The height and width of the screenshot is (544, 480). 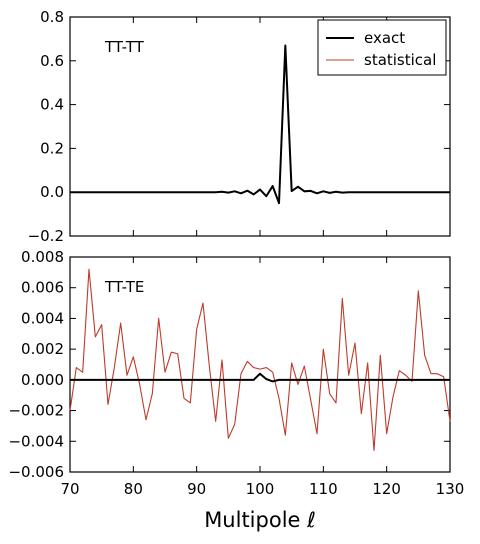 I want to click on y-tick-label: 0.8, so click(x=52, y=17).